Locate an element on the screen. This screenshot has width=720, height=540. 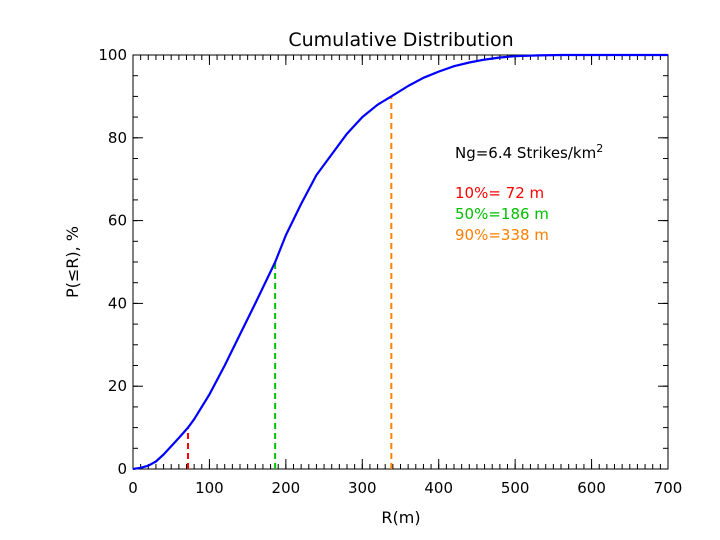
annotation-ng: Ng=6.4 Strikes/km2 is located at coordinates (529, 152).